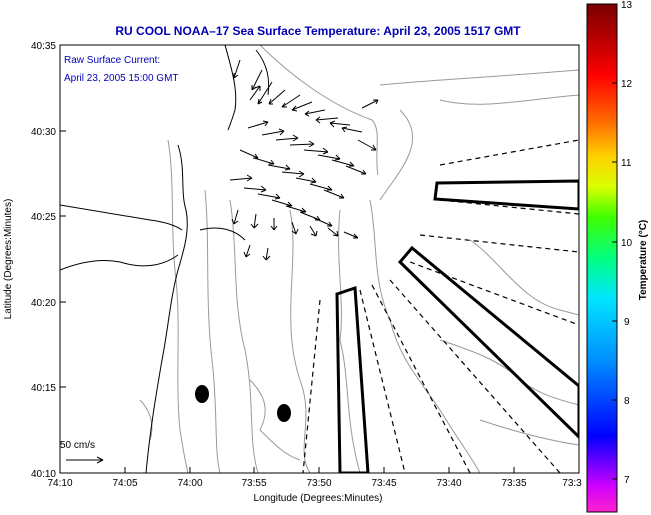  What do you see at coordinates (43, 46) in the screenshot?
I see `y-tick-label: 40:35` at bounding box center [43, 46].